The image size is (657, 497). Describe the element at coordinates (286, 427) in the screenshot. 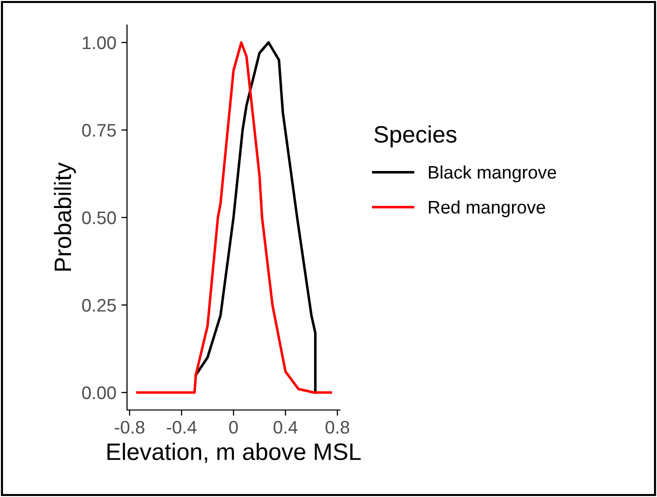

I see `x-tick-label: 0.4` at that location.